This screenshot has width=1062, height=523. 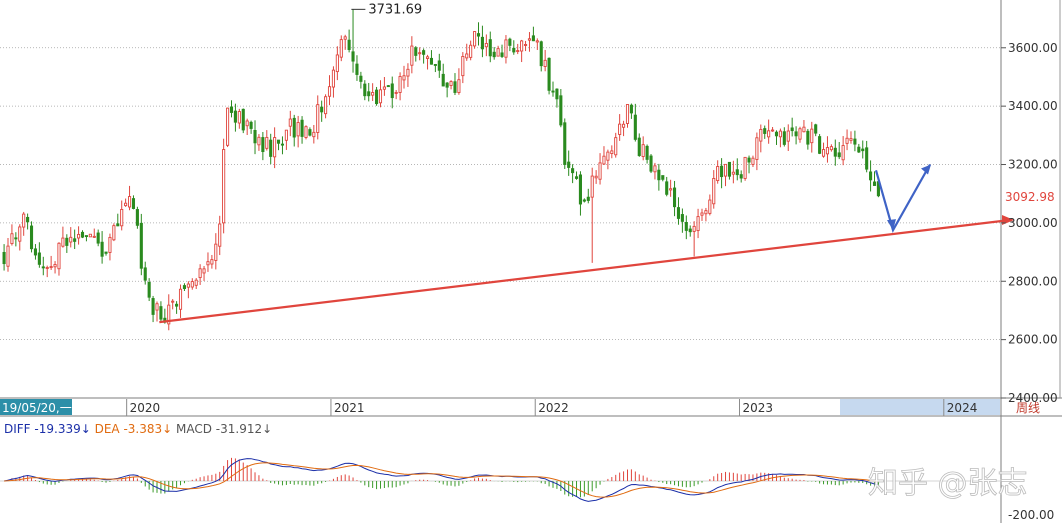 What do you see at coordinates (1033, 398) in the screenshot?
I see `price-tick-label: 2400.00` at bounding box center [1033, 398].